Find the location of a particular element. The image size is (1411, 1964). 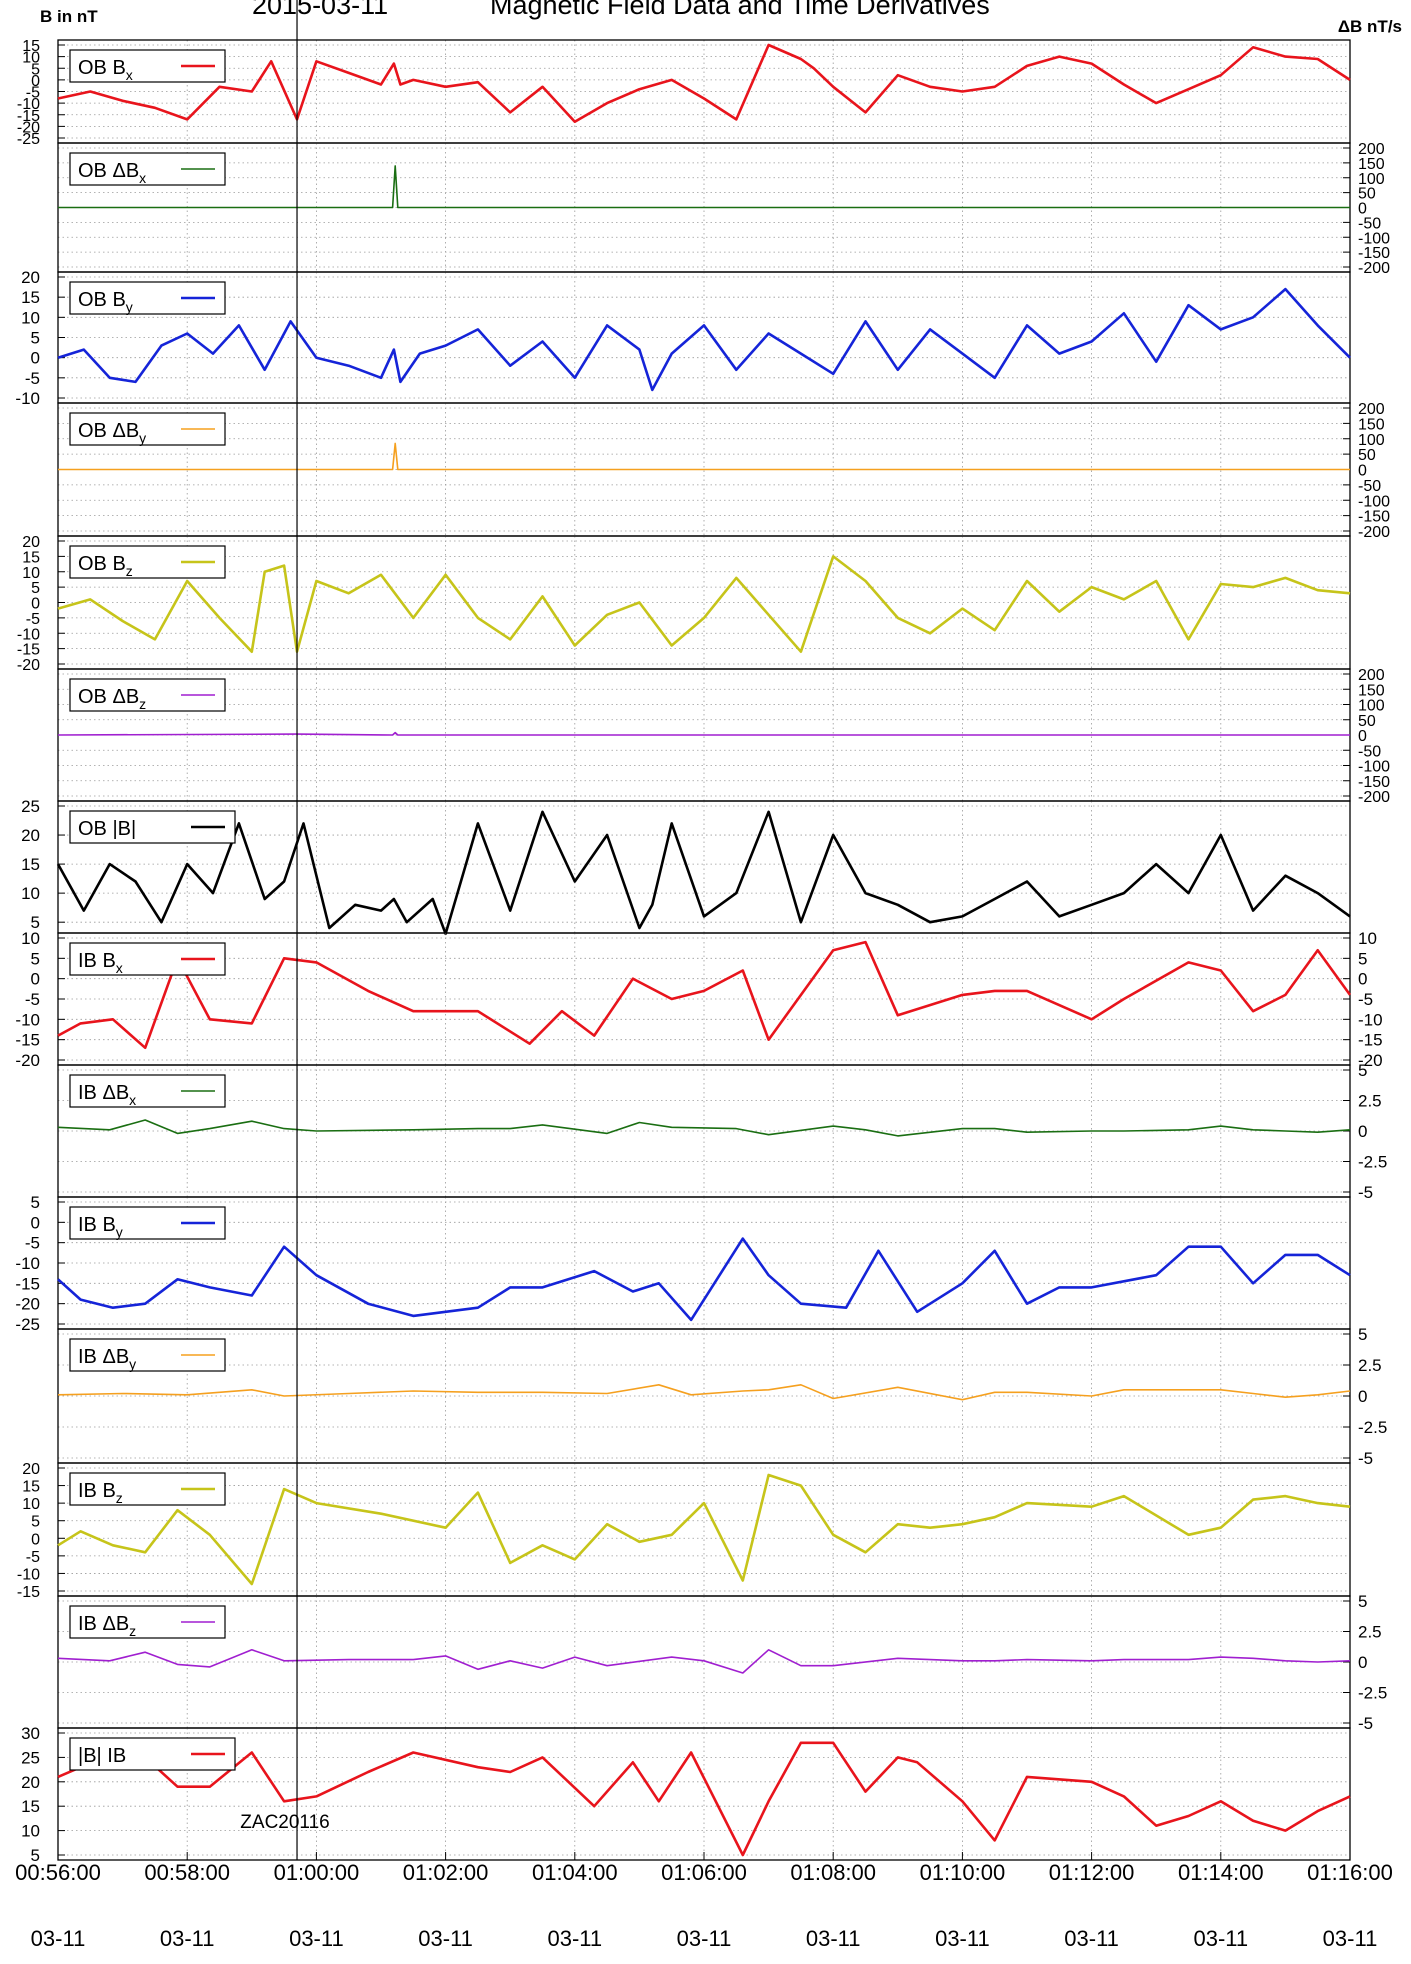

y-tick-label: 30 is located at coordinates (30, 1733).